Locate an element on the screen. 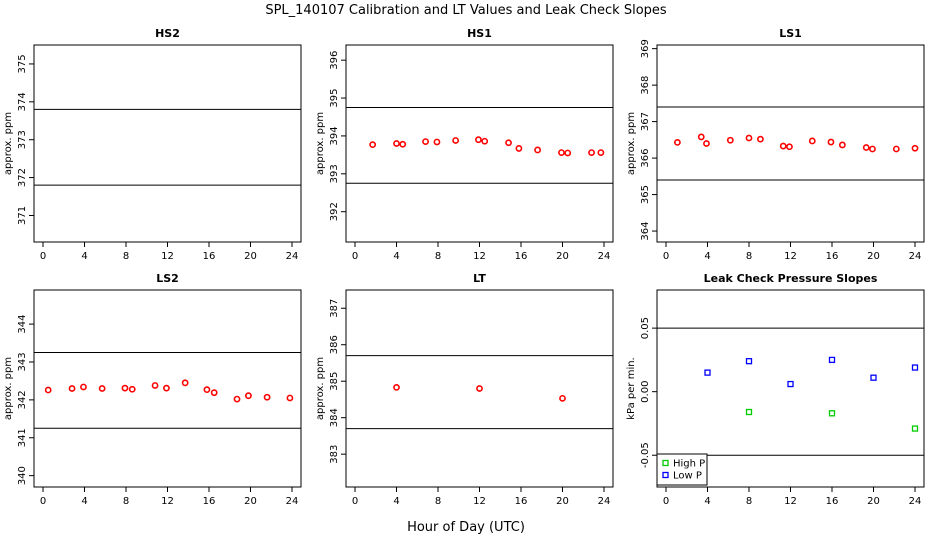 The height and width of the screenshot is (540, 936). legend-label: Low P is located at coordinates (687, 476).